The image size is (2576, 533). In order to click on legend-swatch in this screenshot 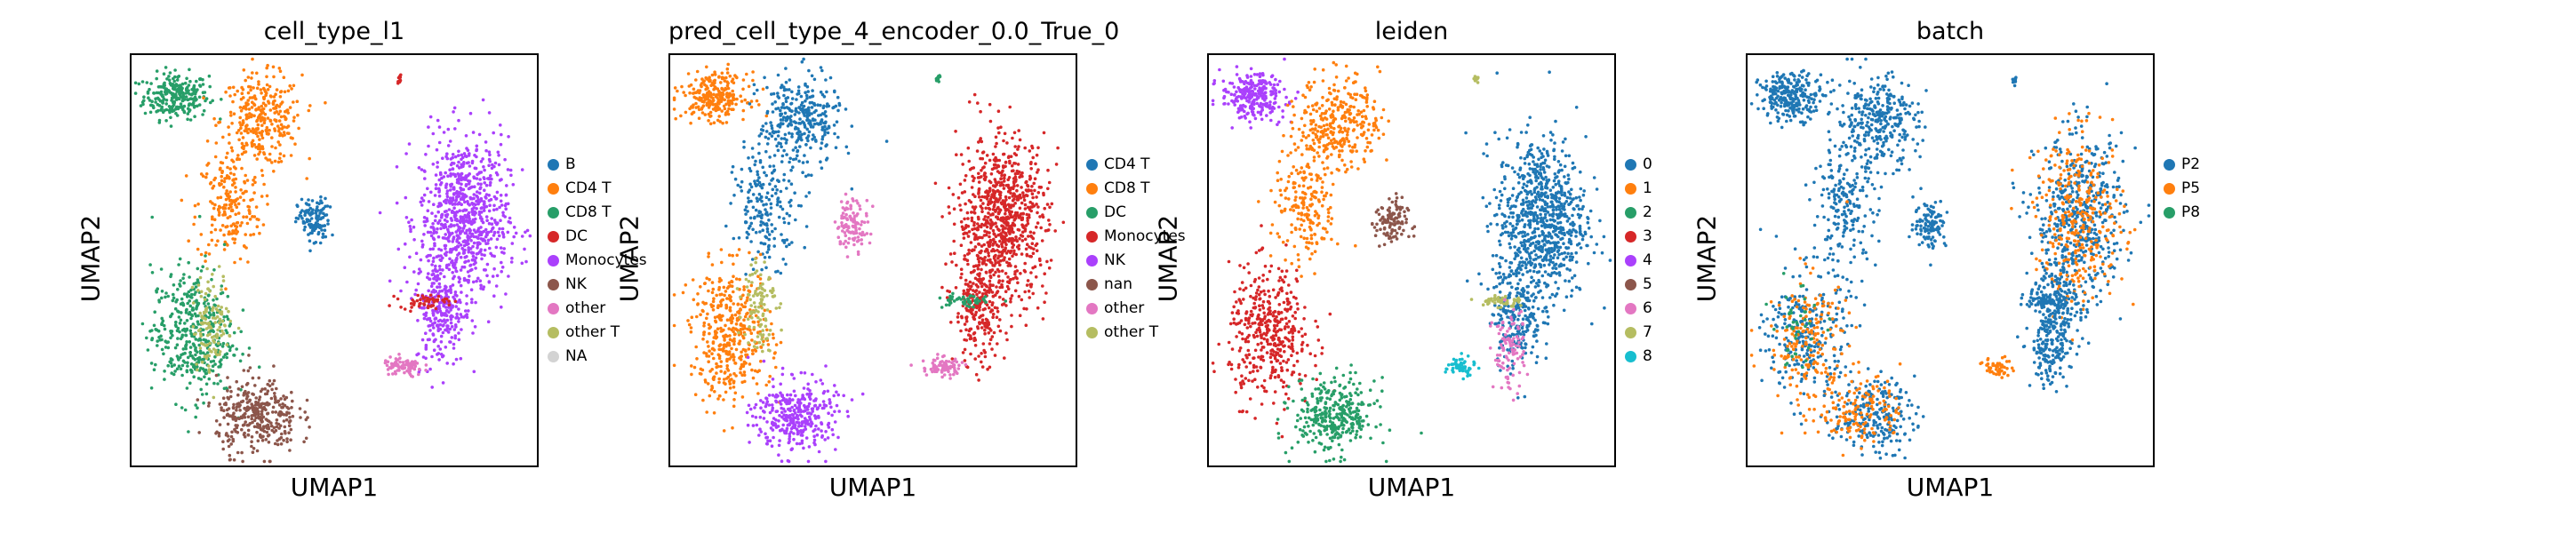, I will do `click(553, 332)`.